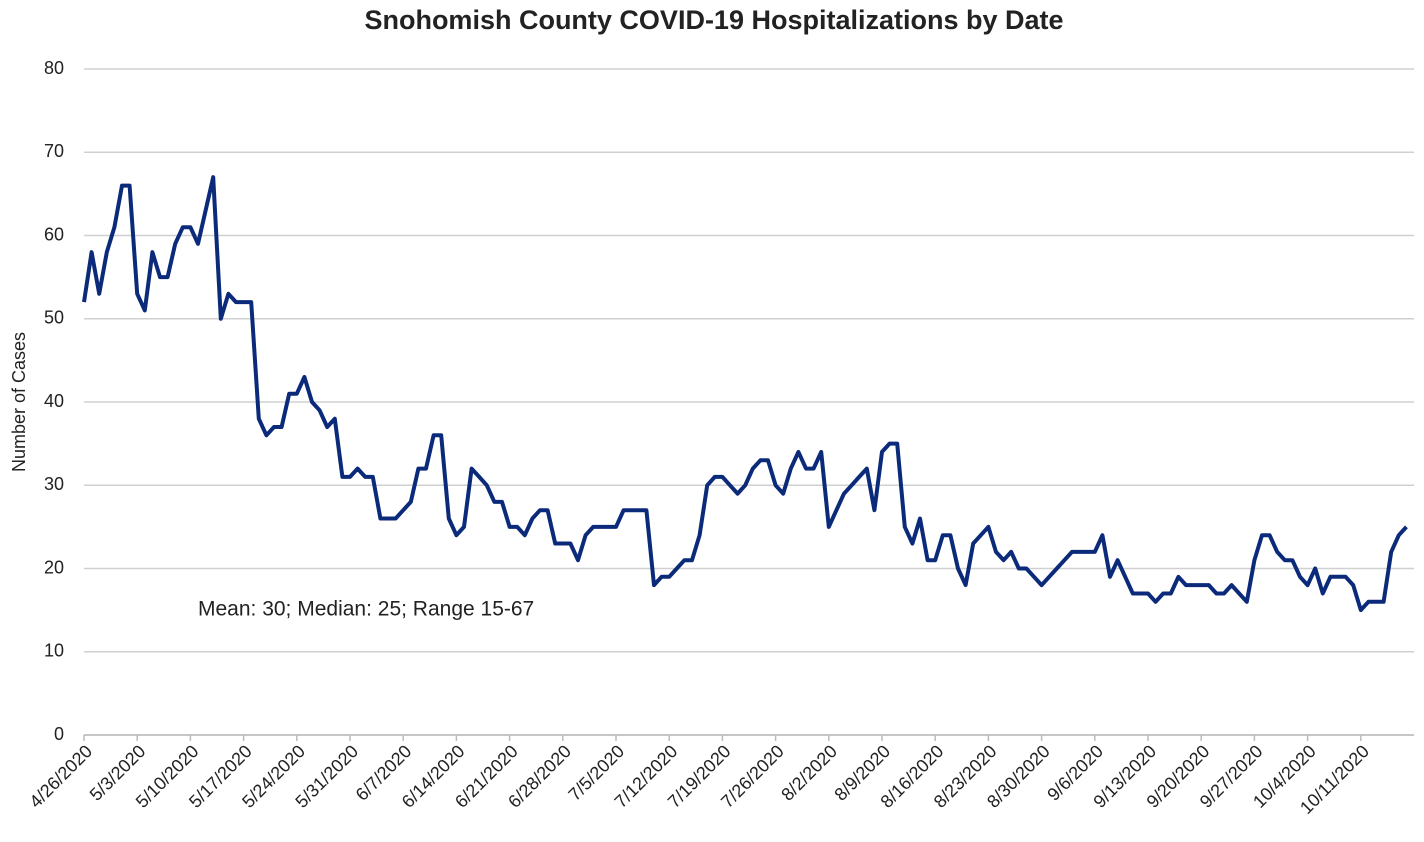 The width and height of the screenshot is (1424, 842). What do you see at coordinates (54, 234) in the screenshot?
I see `y-tick-label: 60` at bounding box center [54, 234].